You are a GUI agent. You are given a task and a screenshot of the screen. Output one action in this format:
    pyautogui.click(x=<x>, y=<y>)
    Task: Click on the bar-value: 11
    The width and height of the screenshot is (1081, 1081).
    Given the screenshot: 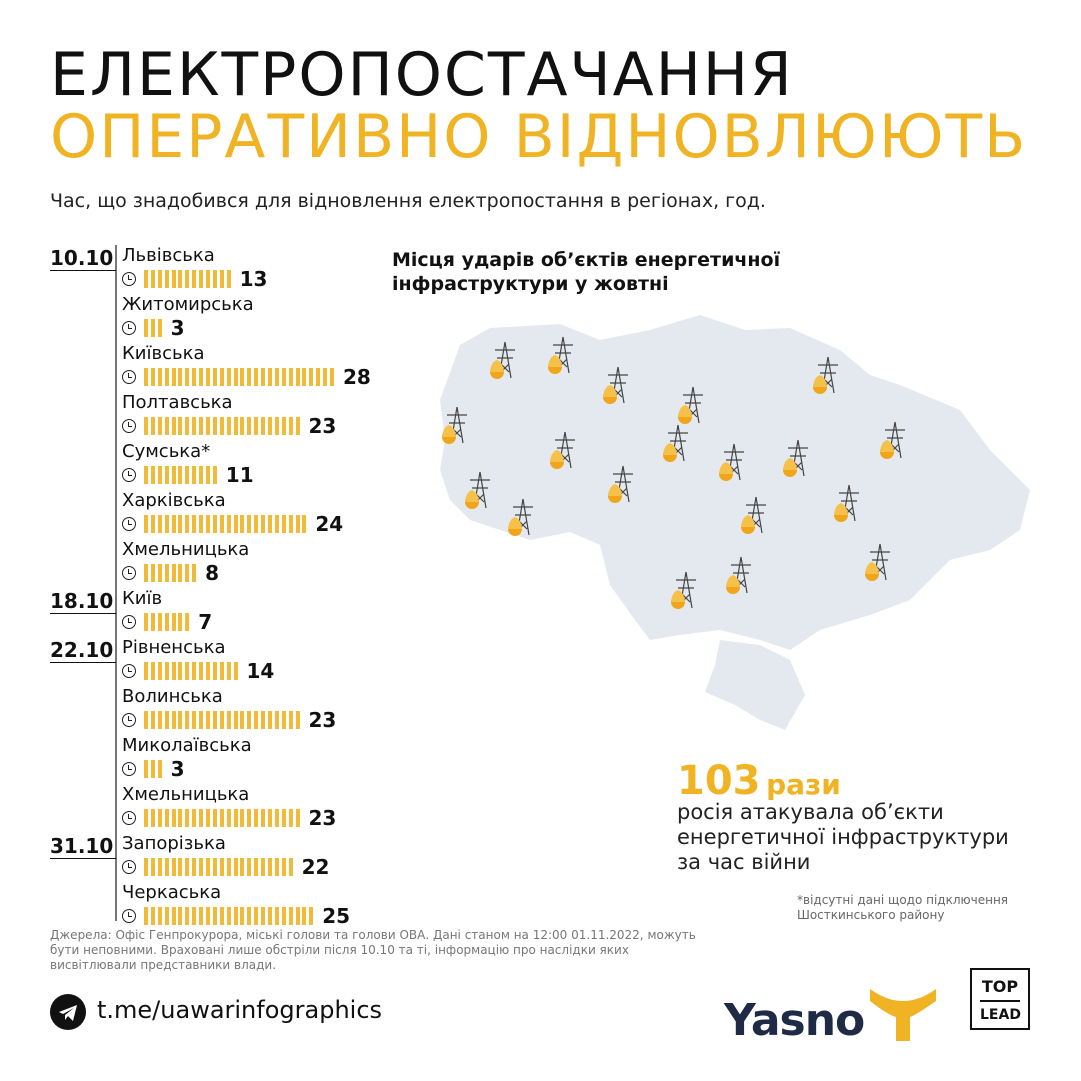 What is the action you would take?
    pyautogui.click(x=239, y=475)
    